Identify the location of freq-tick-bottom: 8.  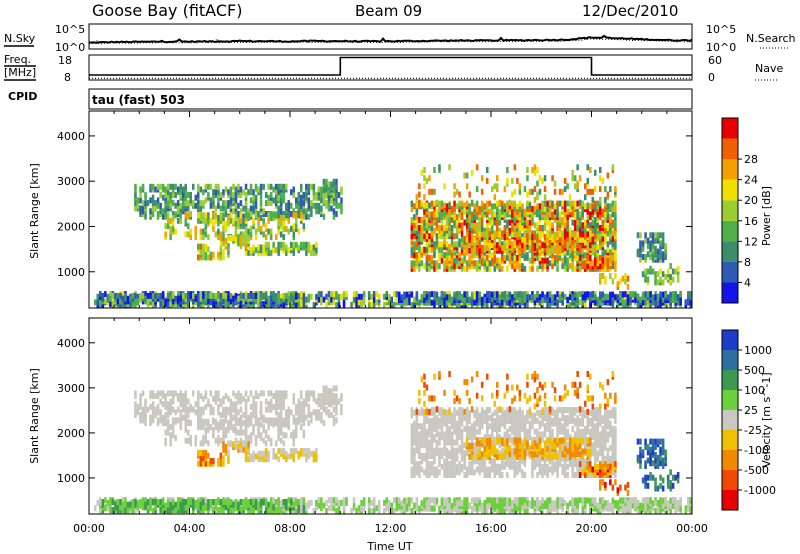
(67, 77).